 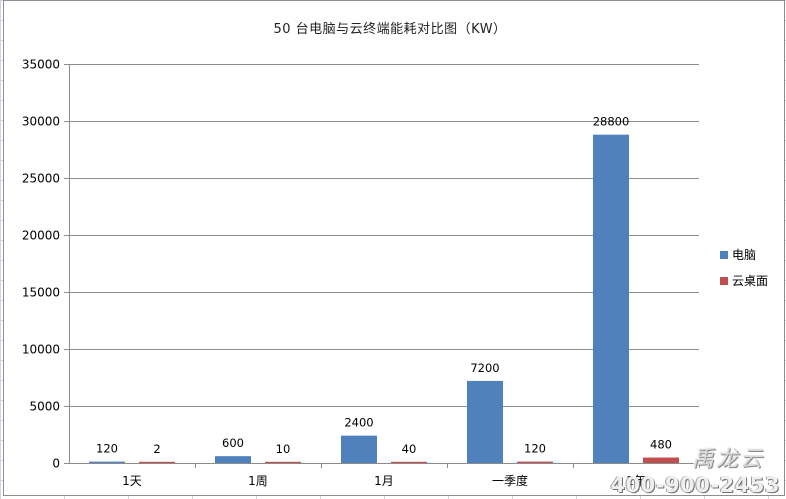 What do you see at coordinates (41, 179) in the screenshot?
I see `y-tick-label: 25000` at bounding box center [41, 179].